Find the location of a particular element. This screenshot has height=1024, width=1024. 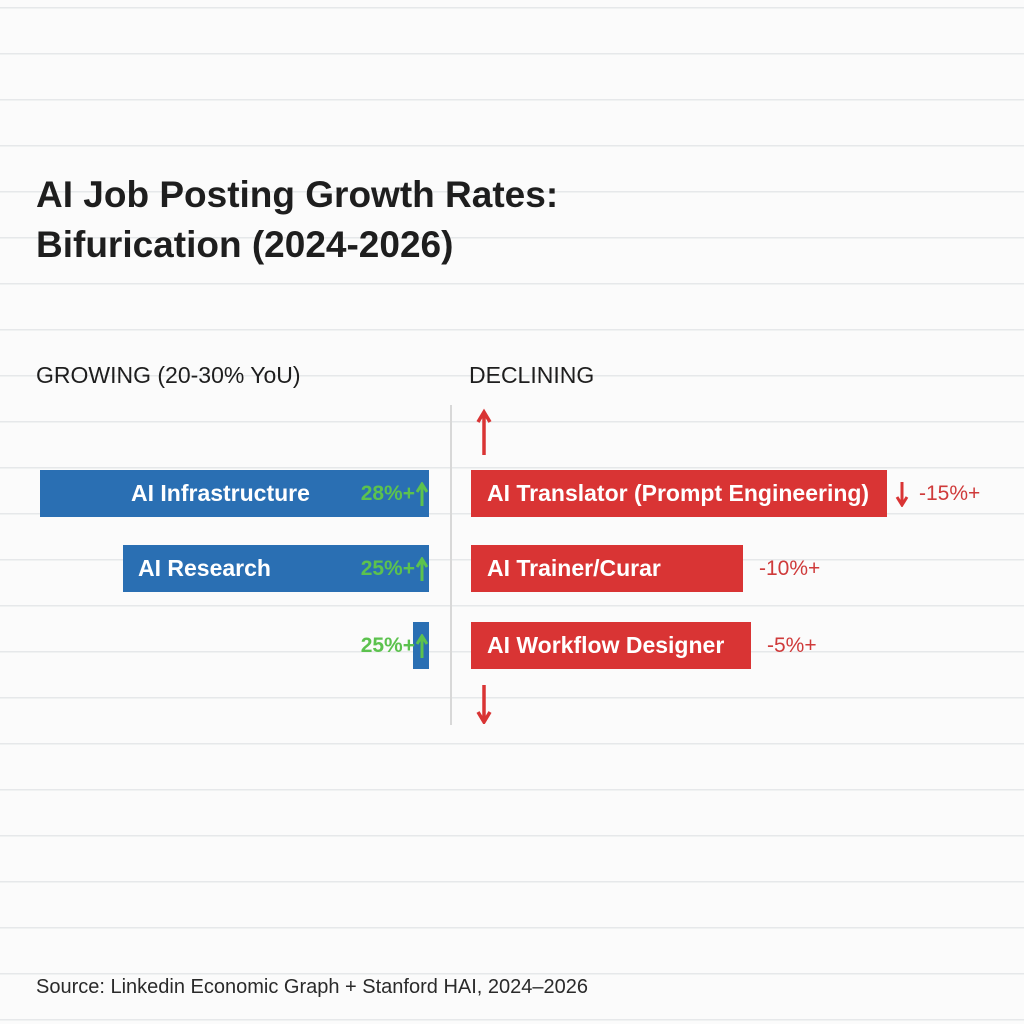

growing-bar: AI Research is located at coordinates (276, 568).